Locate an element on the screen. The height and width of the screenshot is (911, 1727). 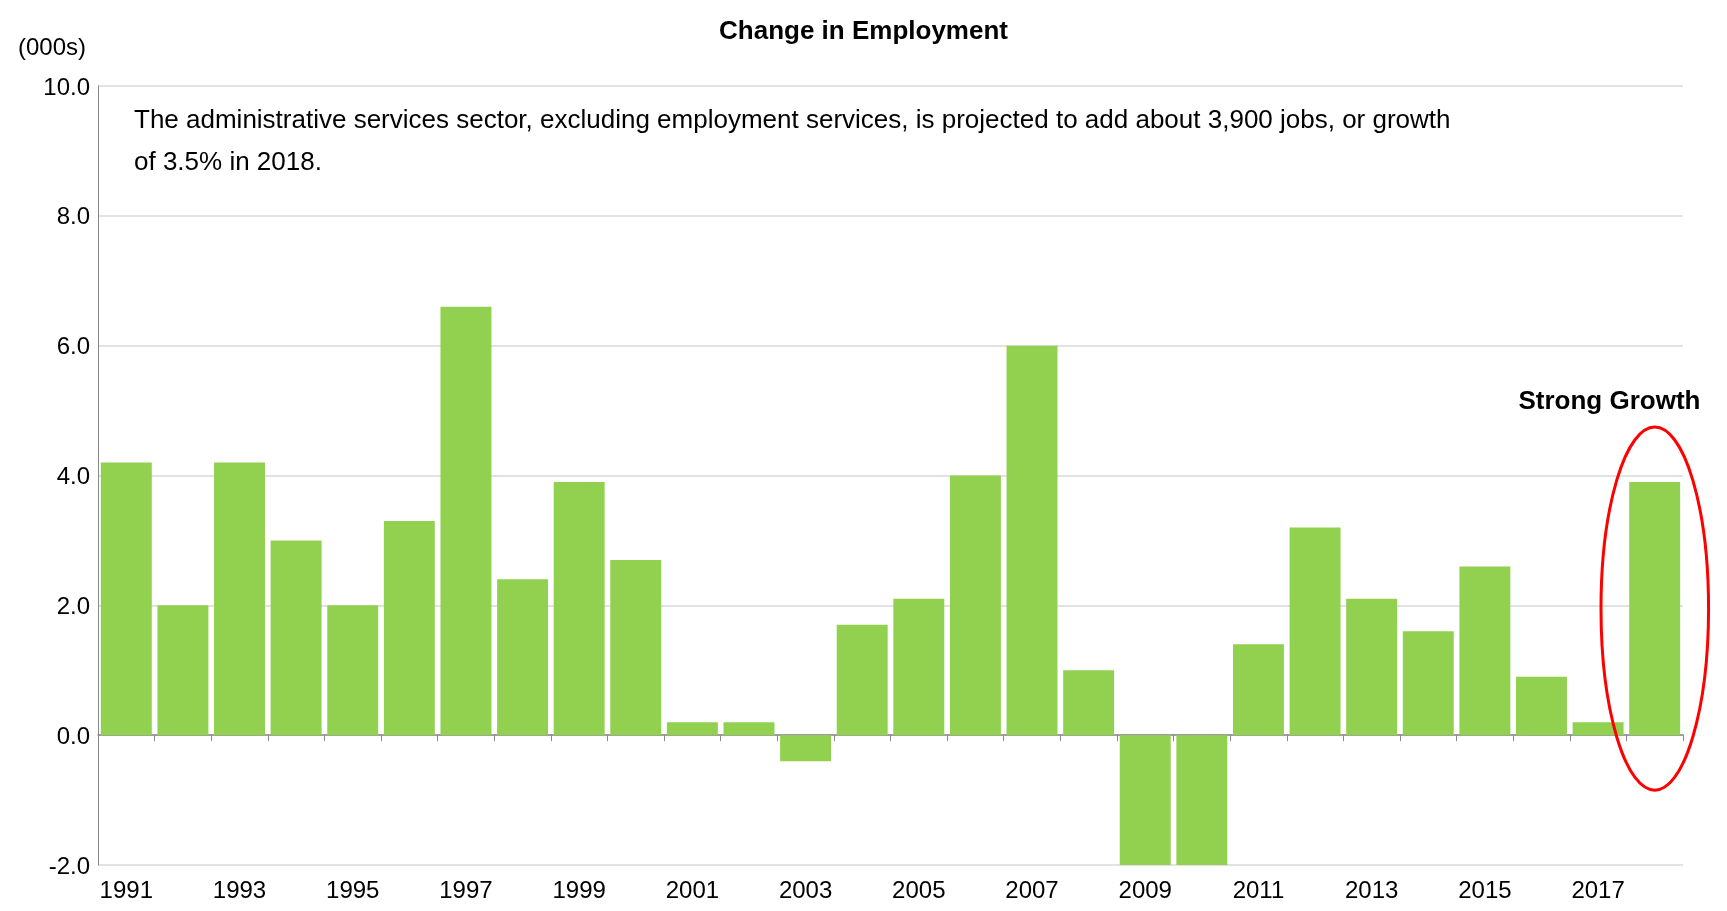
y-tick-label: -2.0 is located at coordinates (69, 865).